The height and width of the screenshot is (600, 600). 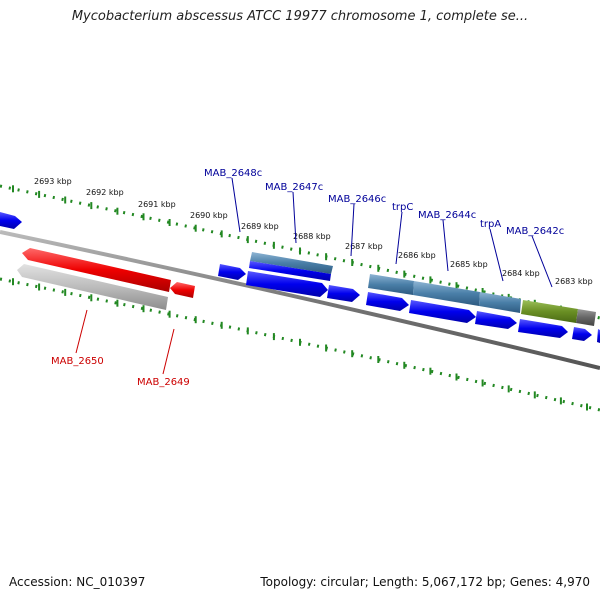 I want to click on tick-label: 2690 kbp, so click(x=209, y=215).